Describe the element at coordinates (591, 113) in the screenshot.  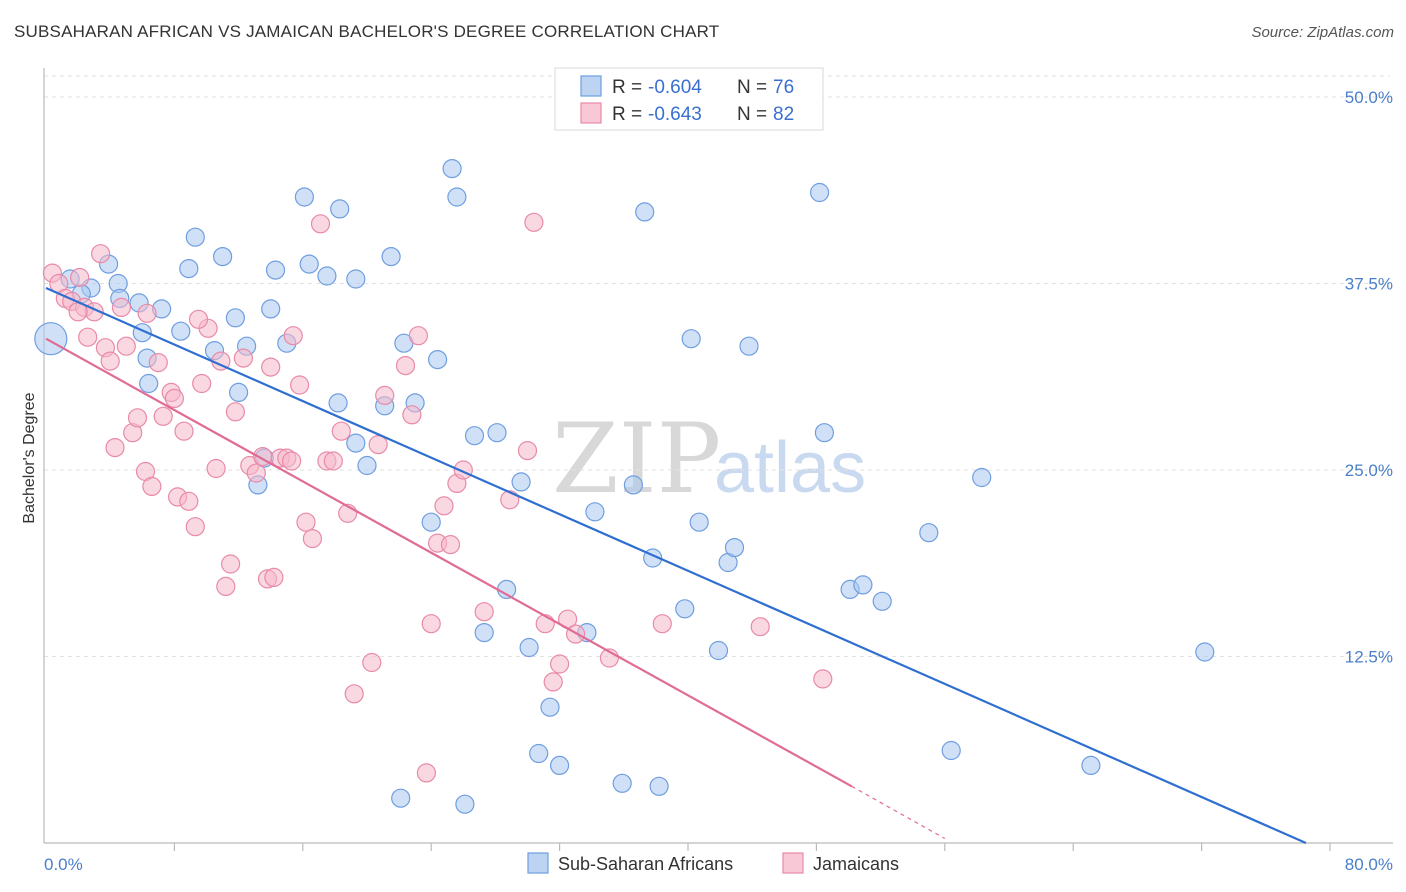
I see `legend-swatch-jamaican` at that location.